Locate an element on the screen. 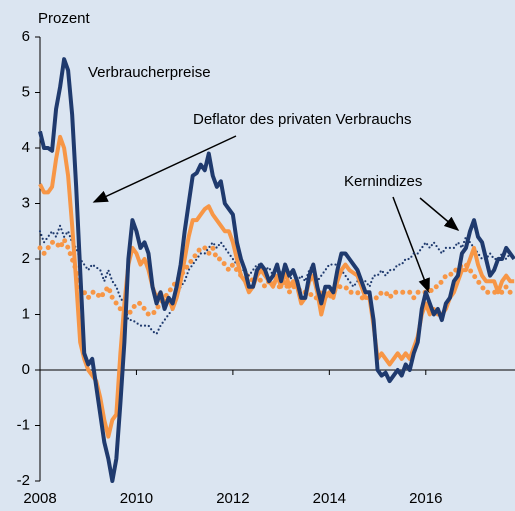  y-tick-label: 4 is located at coordinates (26, 147).